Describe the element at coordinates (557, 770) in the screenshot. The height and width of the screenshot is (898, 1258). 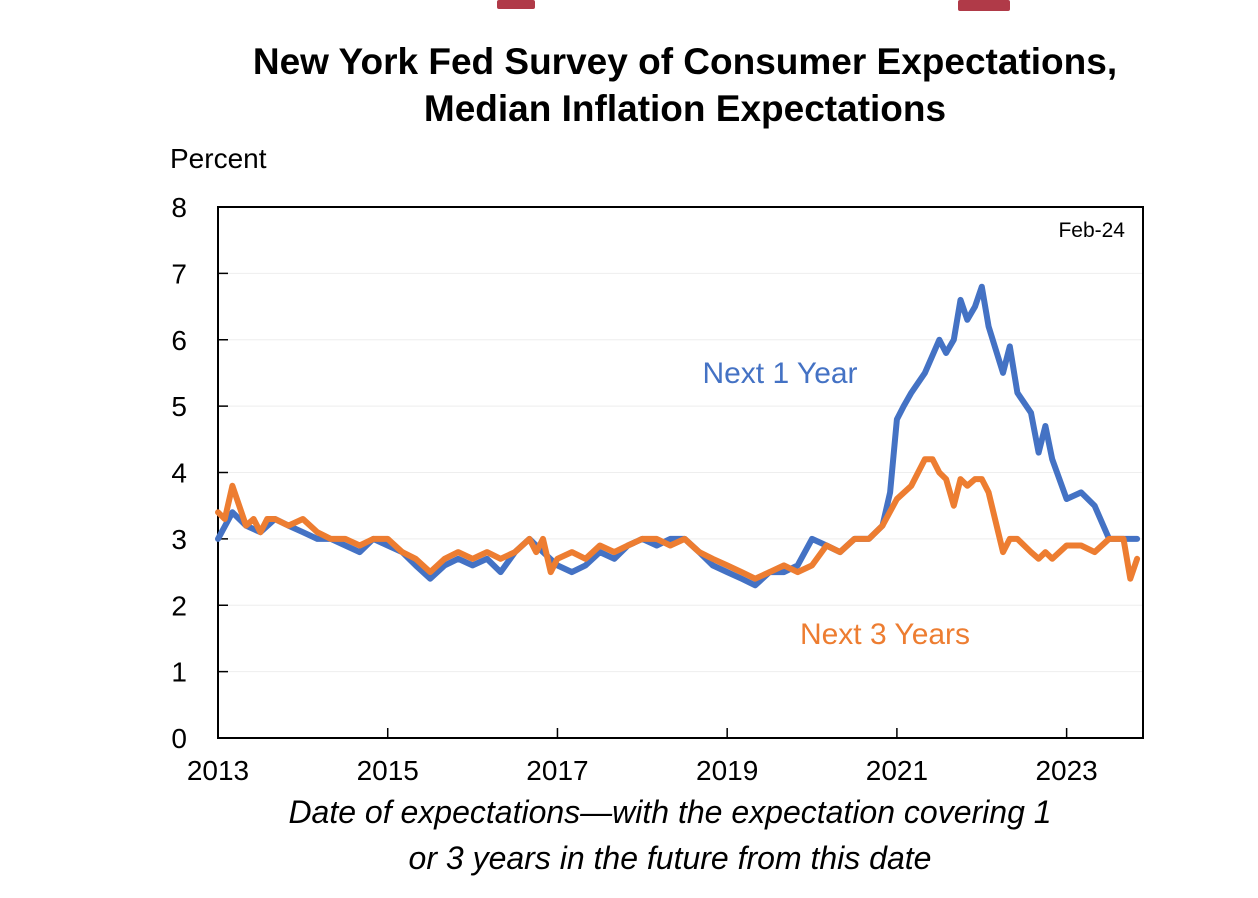
I see `x-tick-label: 2017` at that location.